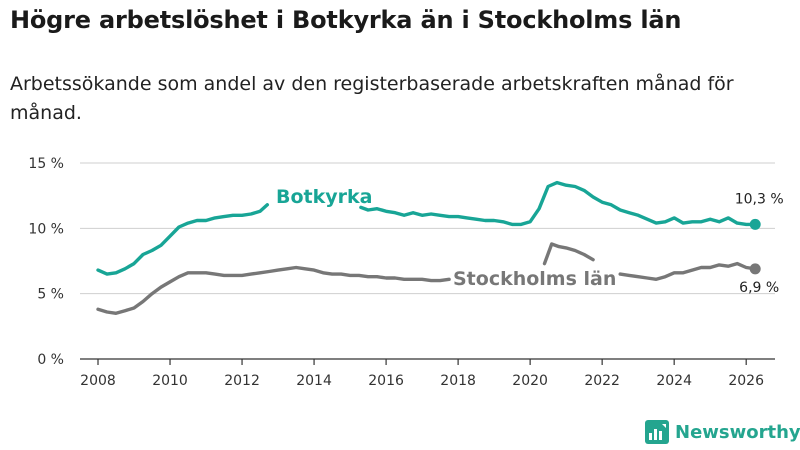 Image resolution: width=800 pixels, height=450 pixels. I want to click on y-tick-label: 5 %, so click(50, 295).